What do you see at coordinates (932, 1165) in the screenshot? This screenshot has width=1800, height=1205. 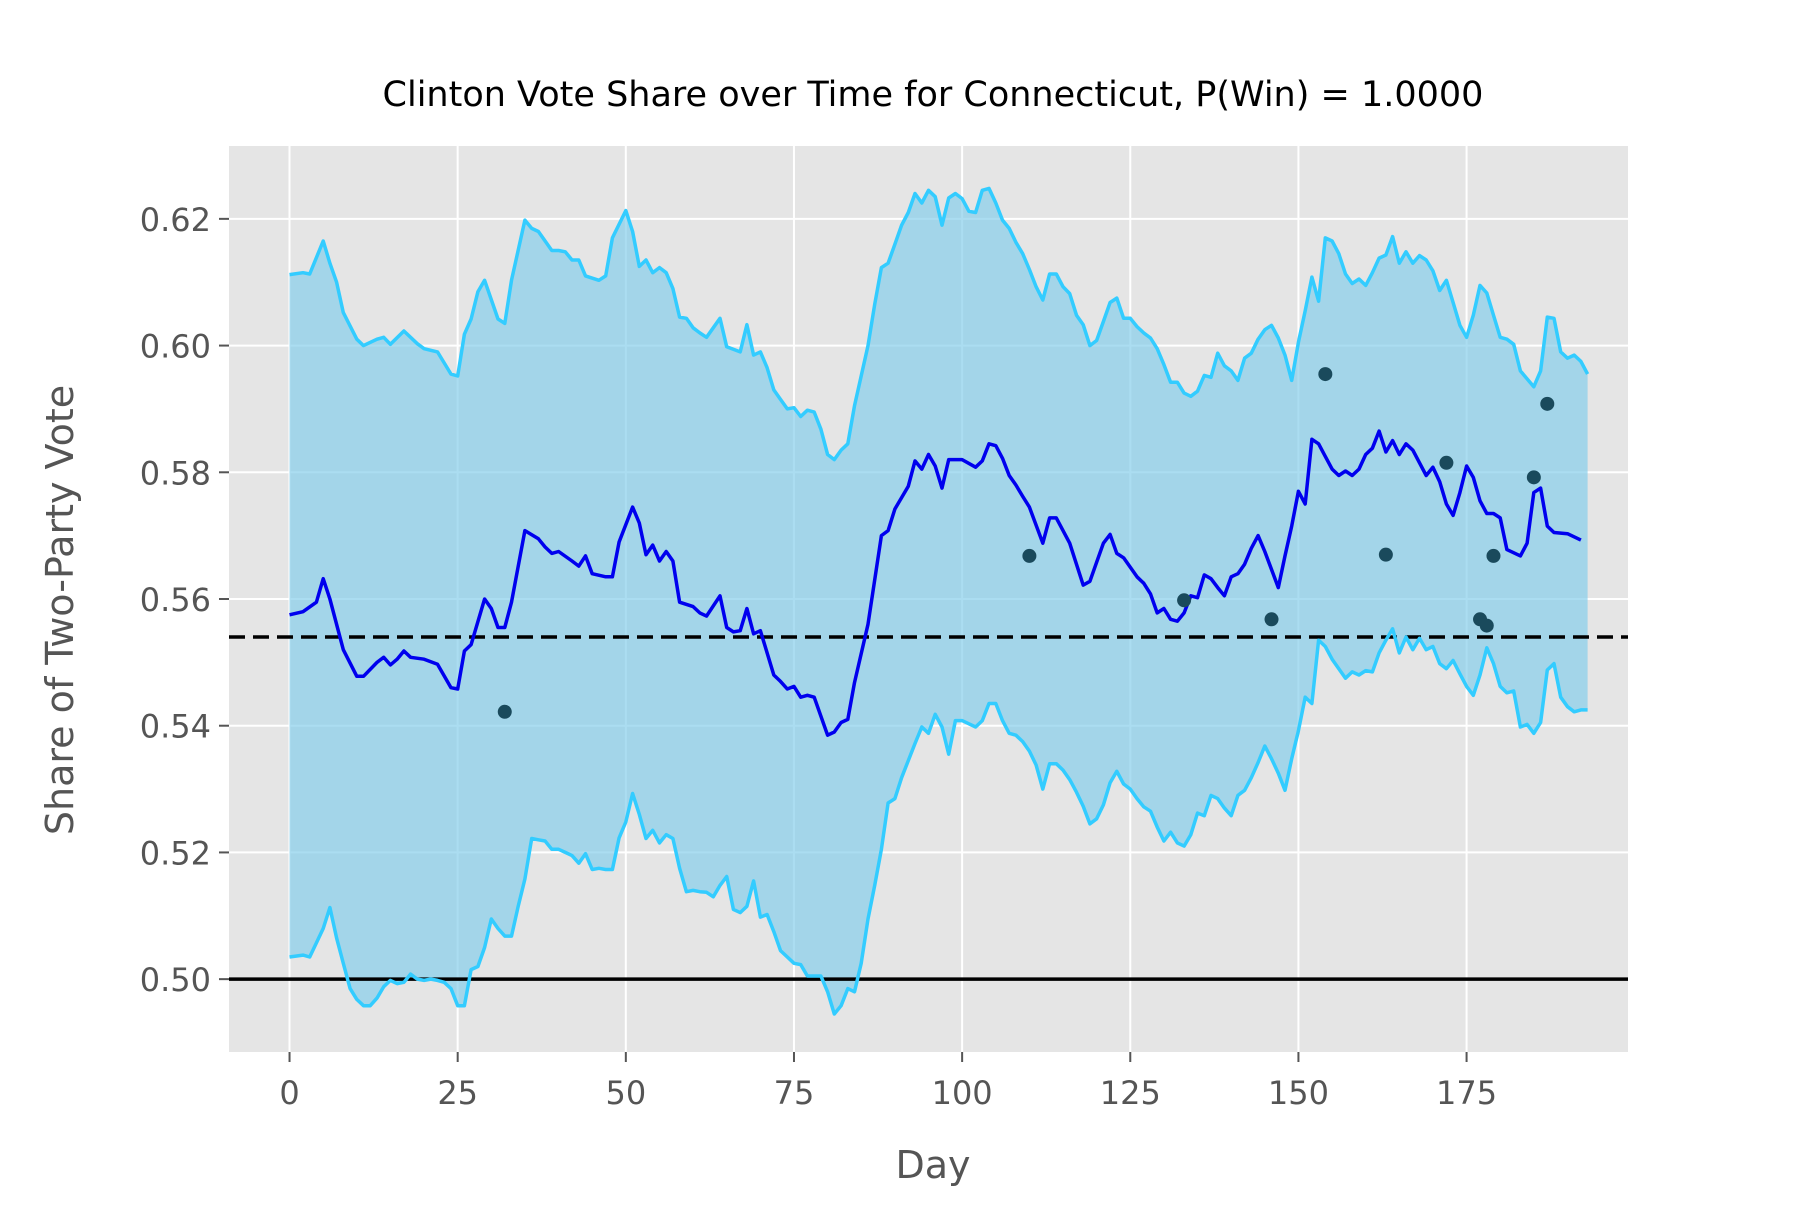 I see `x-axis-label: Day` at bounding box center [932, 1165].